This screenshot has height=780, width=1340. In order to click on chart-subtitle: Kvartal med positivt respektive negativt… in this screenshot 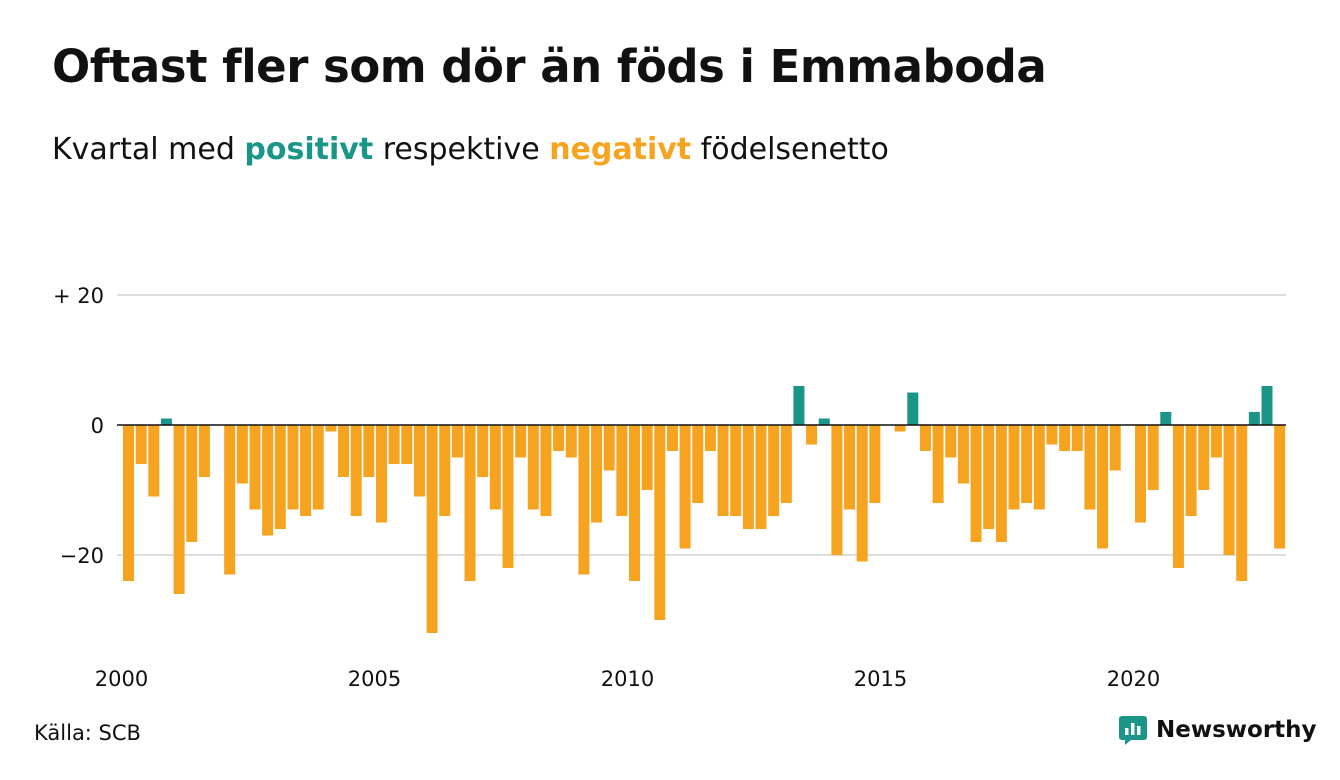, I will do `click(470, 149)`.